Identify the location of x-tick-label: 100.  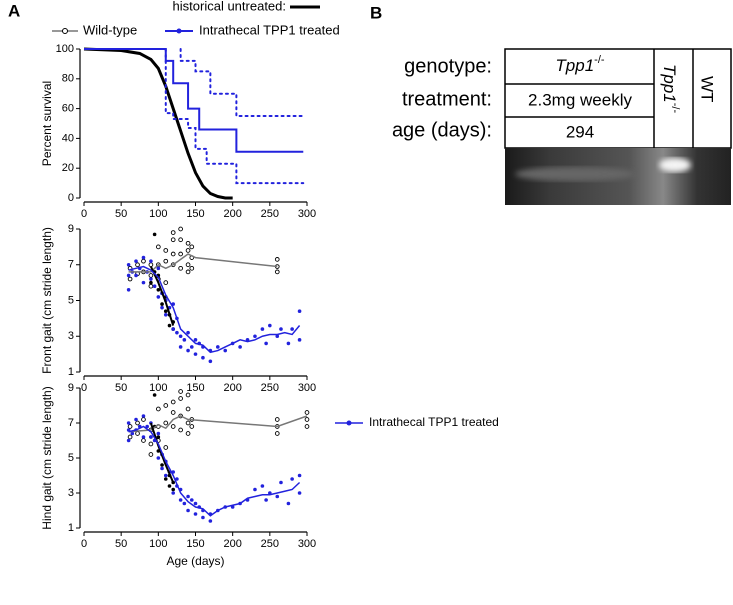
(158, 388).